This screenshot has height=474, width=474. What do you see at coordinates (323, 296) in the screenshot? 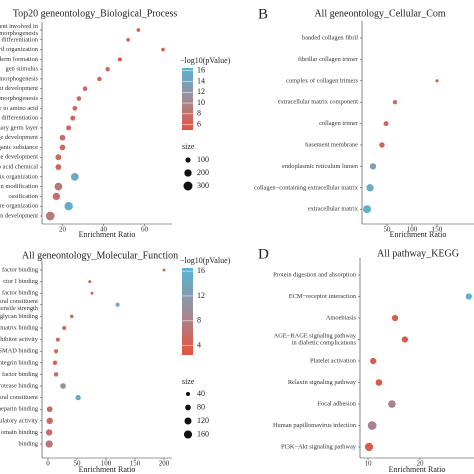
I see `y-tick-label: ECM−receptor interaction` at bounding box center [323, 296].